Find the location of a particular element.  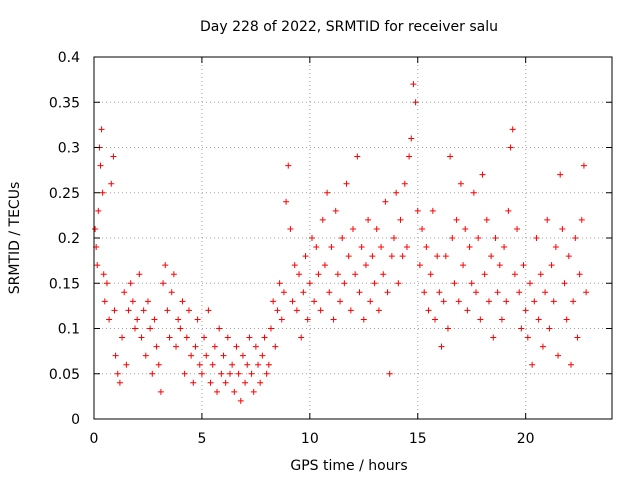

y-tick-label: 0.1 is located at coordinates (69, 330).